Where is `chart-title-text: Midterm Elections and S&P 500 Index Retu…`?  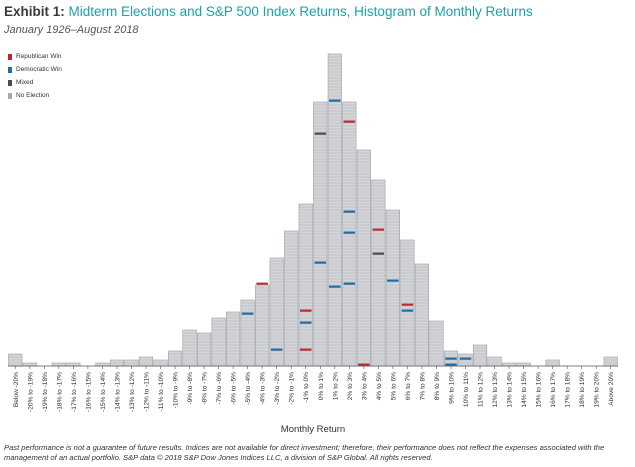
chart-title-text: Midterm Elections and S&P 500 Index Retu… is located at coordinates (300, 11).